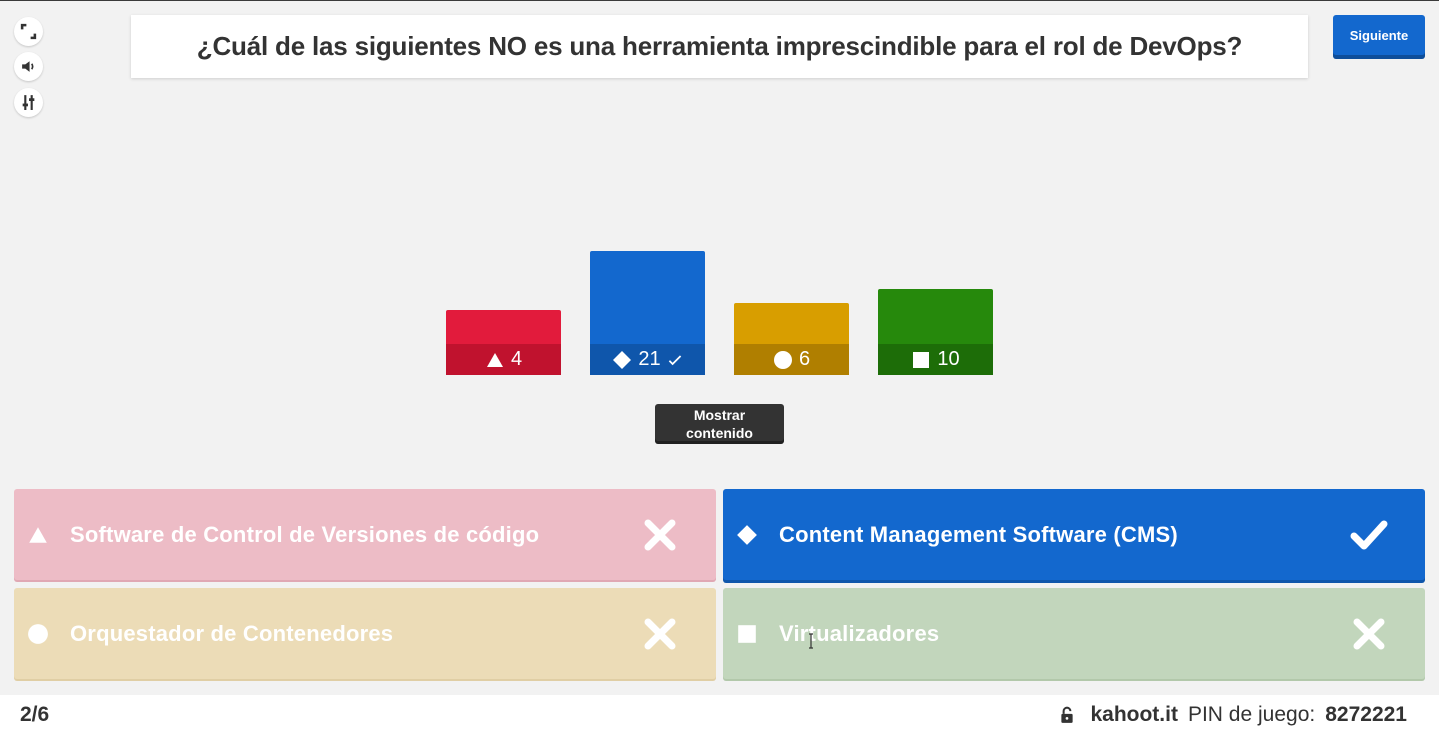  I want to click on bar-value: 21, so click(649, 359).